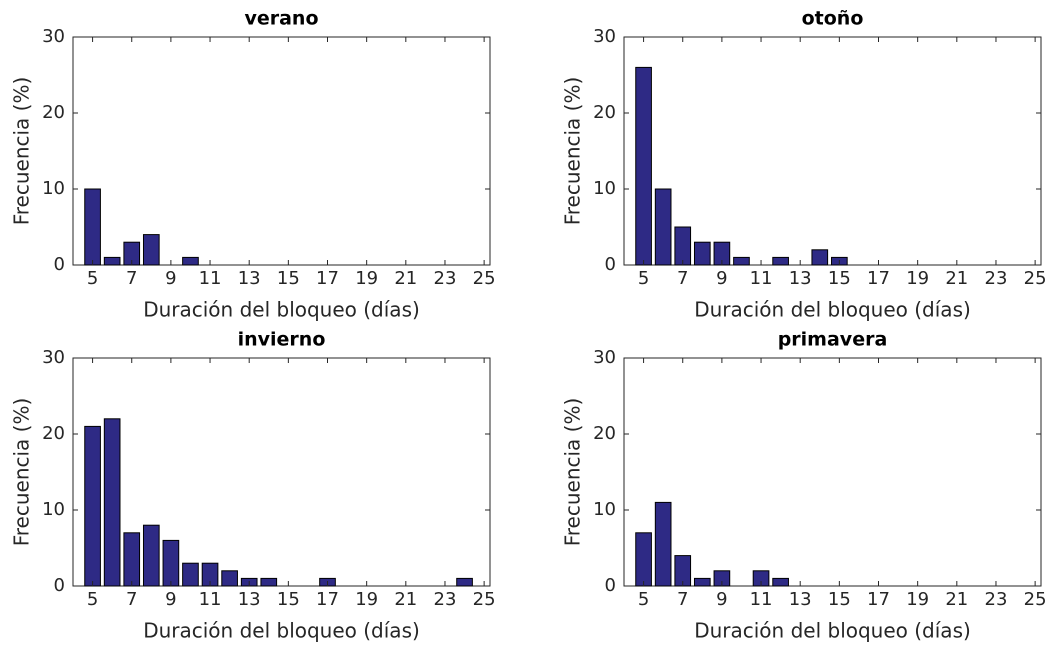  What do you see at coordinates (281, 19) in the screenshot?
I see `chart-title: verano` at bounding box center [281, 19].